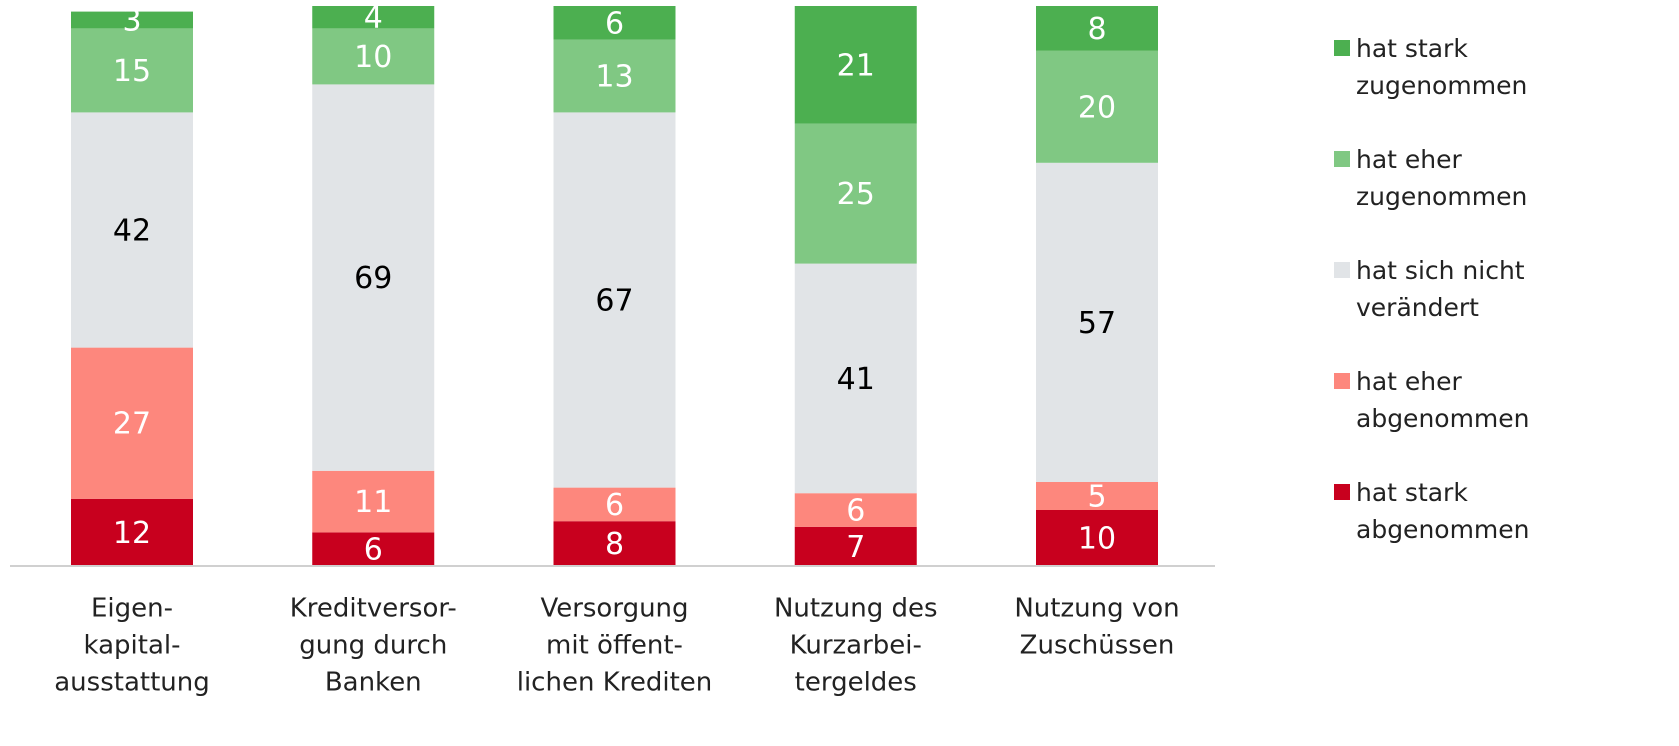 Image resolution: width=1679 pixels, height=746 pixels. What do you see at coordinates (614, 646) in the screenshot?
I see `x-tick-label: mit öffent-` at bounding box center [614, 646].